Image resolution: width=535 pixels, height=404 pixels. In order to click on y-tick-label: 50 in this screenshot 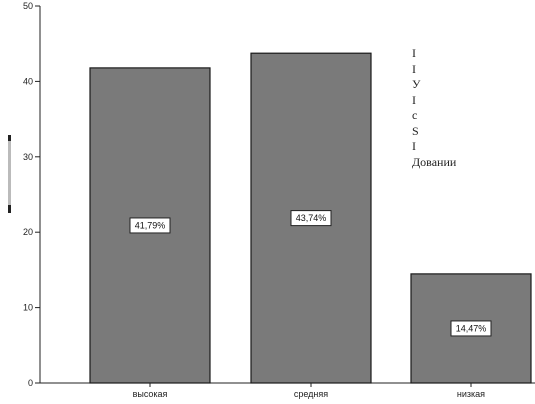, I will do `click(28, 6)`.